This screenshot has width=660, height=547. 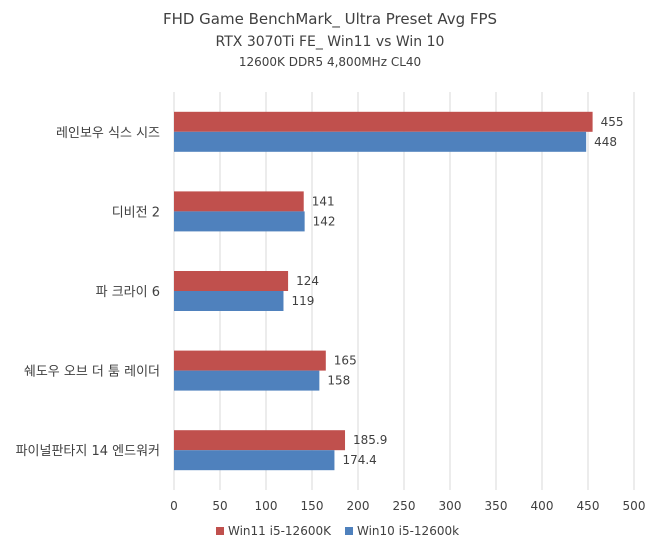 I want to click on x-tick-label: 500, so click(x=634, y=506).